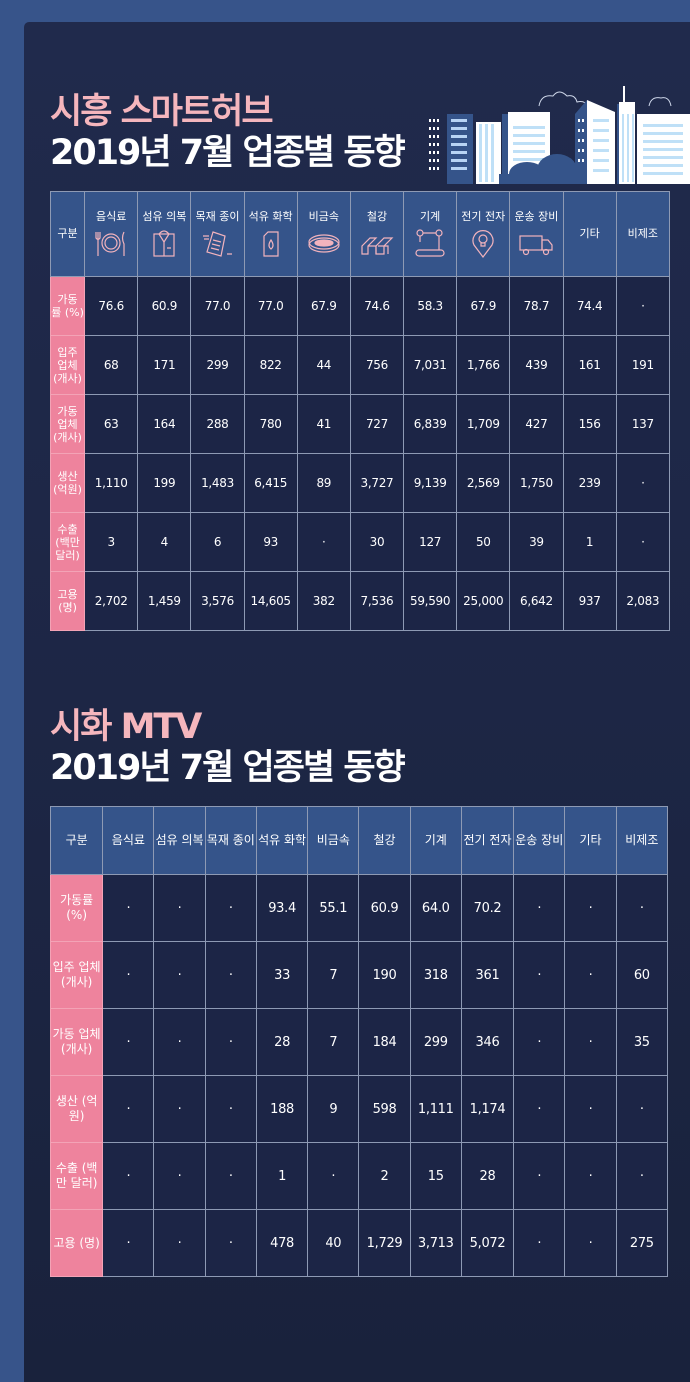 Image resolution: width=690 pixels, height=1382 pixels. What do you see at coordinates (164, 365) in the screenshot?
I see `cell: 171` at bounding box center [164, 365].